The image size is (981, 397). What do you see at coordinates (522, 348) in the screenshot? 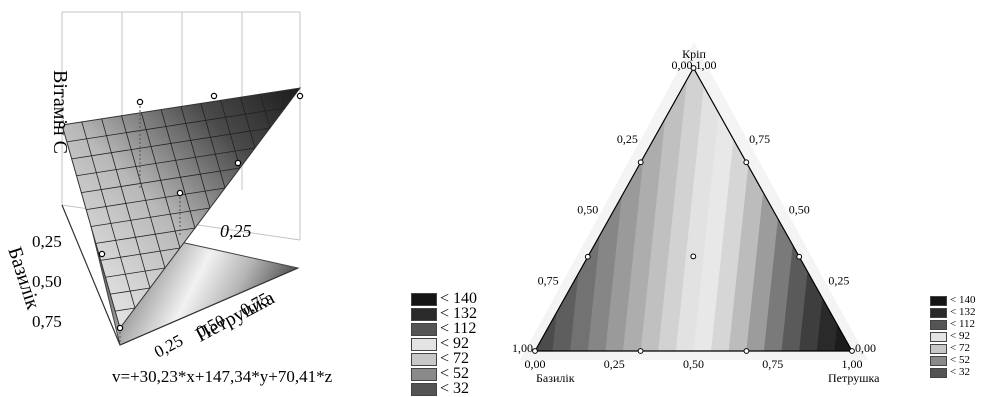
I see `left-corner-value: 1,00` at bounding box center [522, 348].